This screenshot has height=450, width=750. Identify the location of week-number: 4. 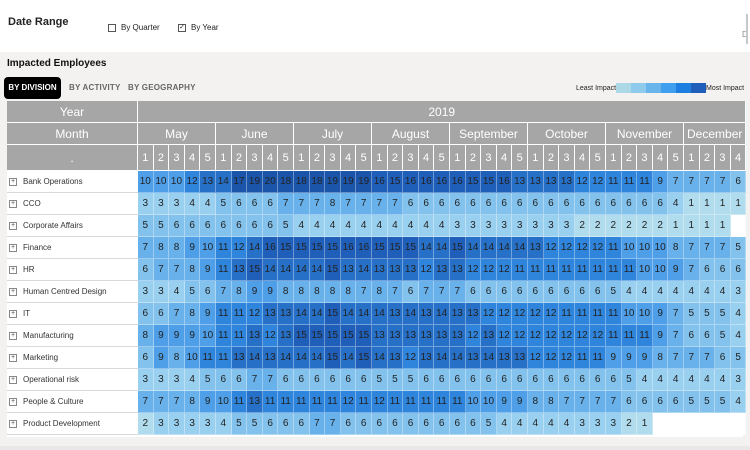
(426, 158).